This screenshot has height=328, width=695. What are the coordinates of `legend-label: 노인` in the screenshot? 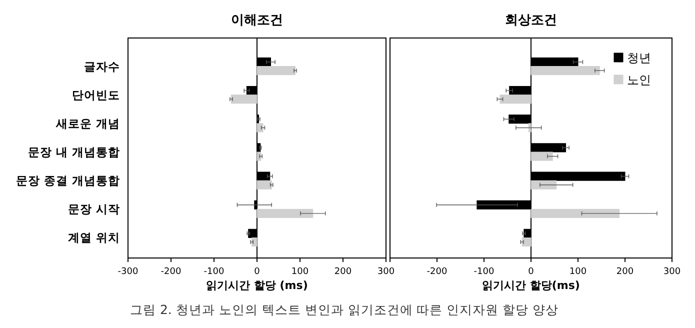 It's located at (639, 80).